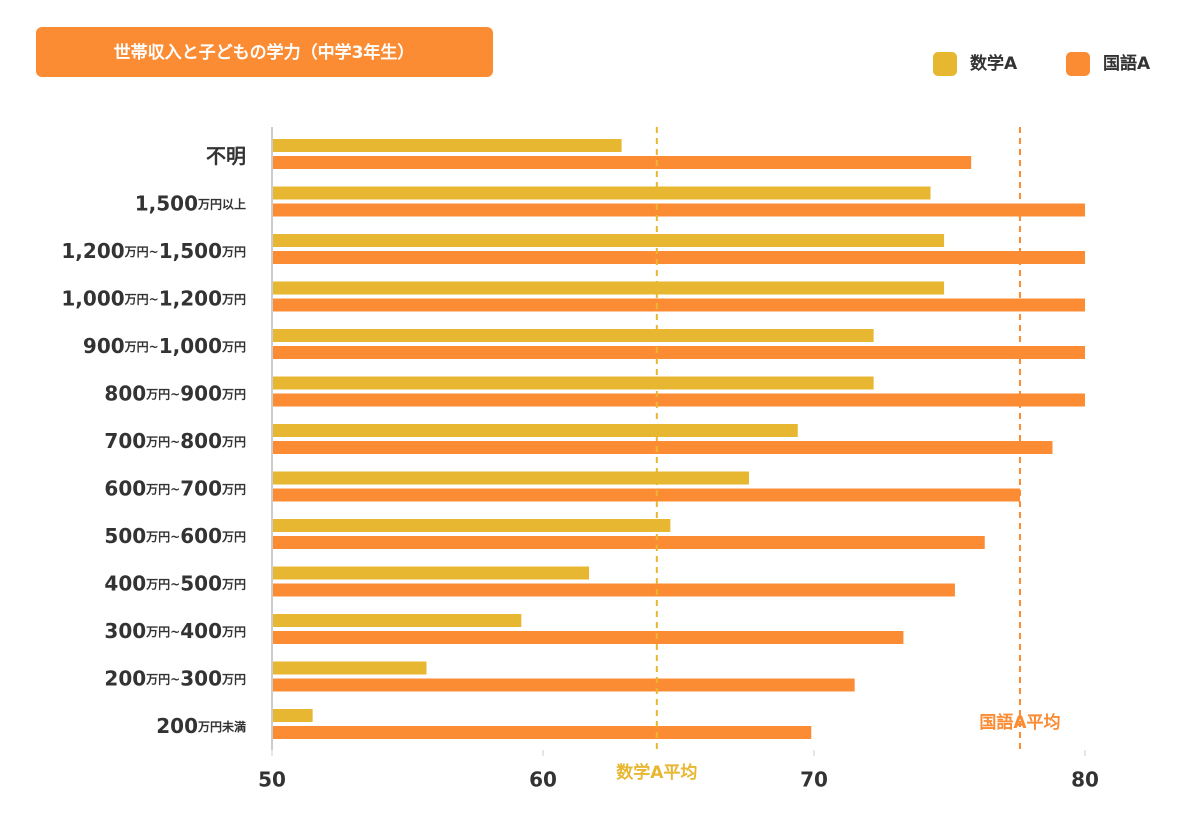  Describe the element at coordinates (175, 536) in the screenshot. I see `category-label: 500万円~600万円` at that location.